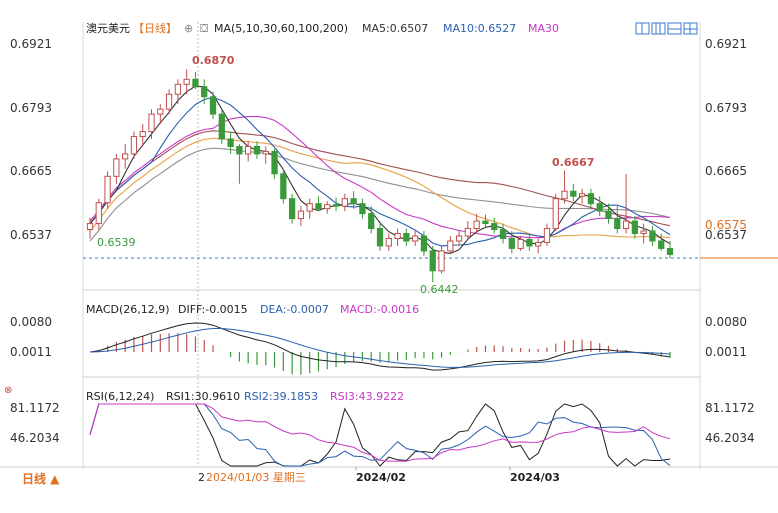 This screenshot has width=778, height=513. Describe the element at coordinates (726, 44) in the screenshot. I see `right-tick-0: 0.6921` at that location.